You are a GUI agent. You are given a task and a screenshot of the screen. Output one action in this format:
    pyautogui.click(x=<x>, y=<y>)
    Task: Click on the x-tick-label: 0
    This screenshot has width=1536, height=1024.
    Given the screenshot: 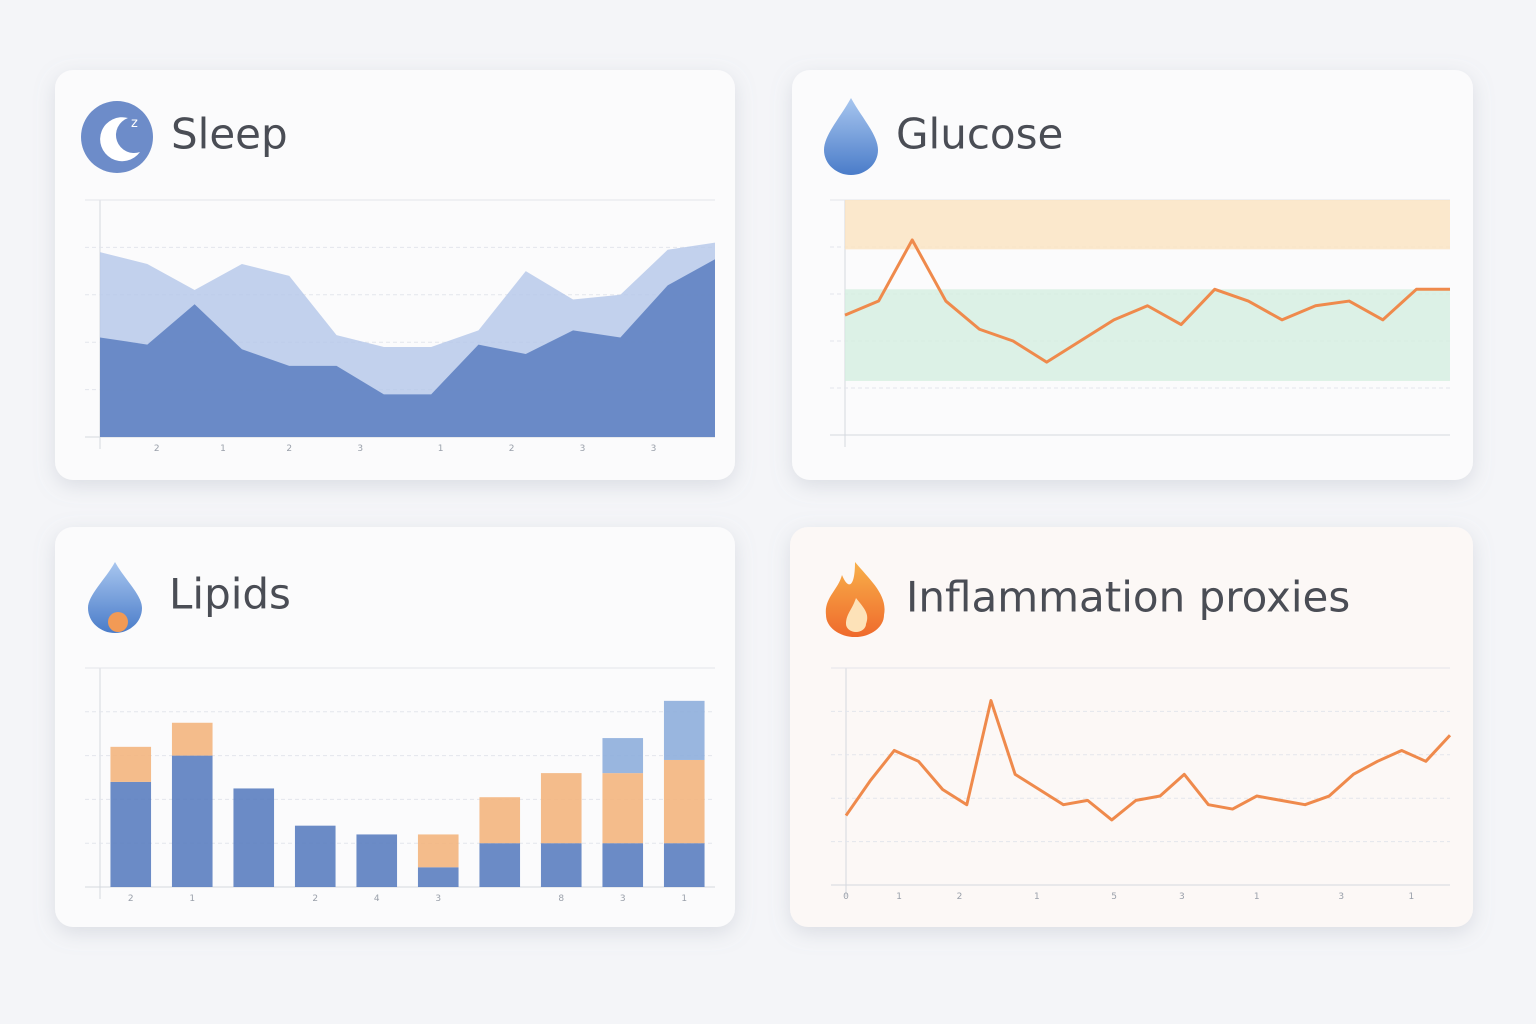 What is the action you would take?
    pyautogui.click(x=846, y=897)
    